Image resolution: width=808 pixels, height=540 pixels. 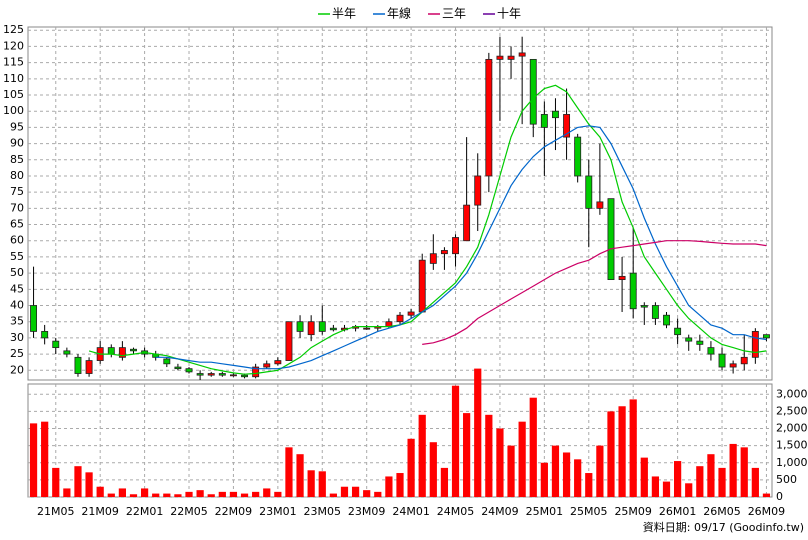 I want to click on x-tick-label: 21M05, so click(x=56, y=511).